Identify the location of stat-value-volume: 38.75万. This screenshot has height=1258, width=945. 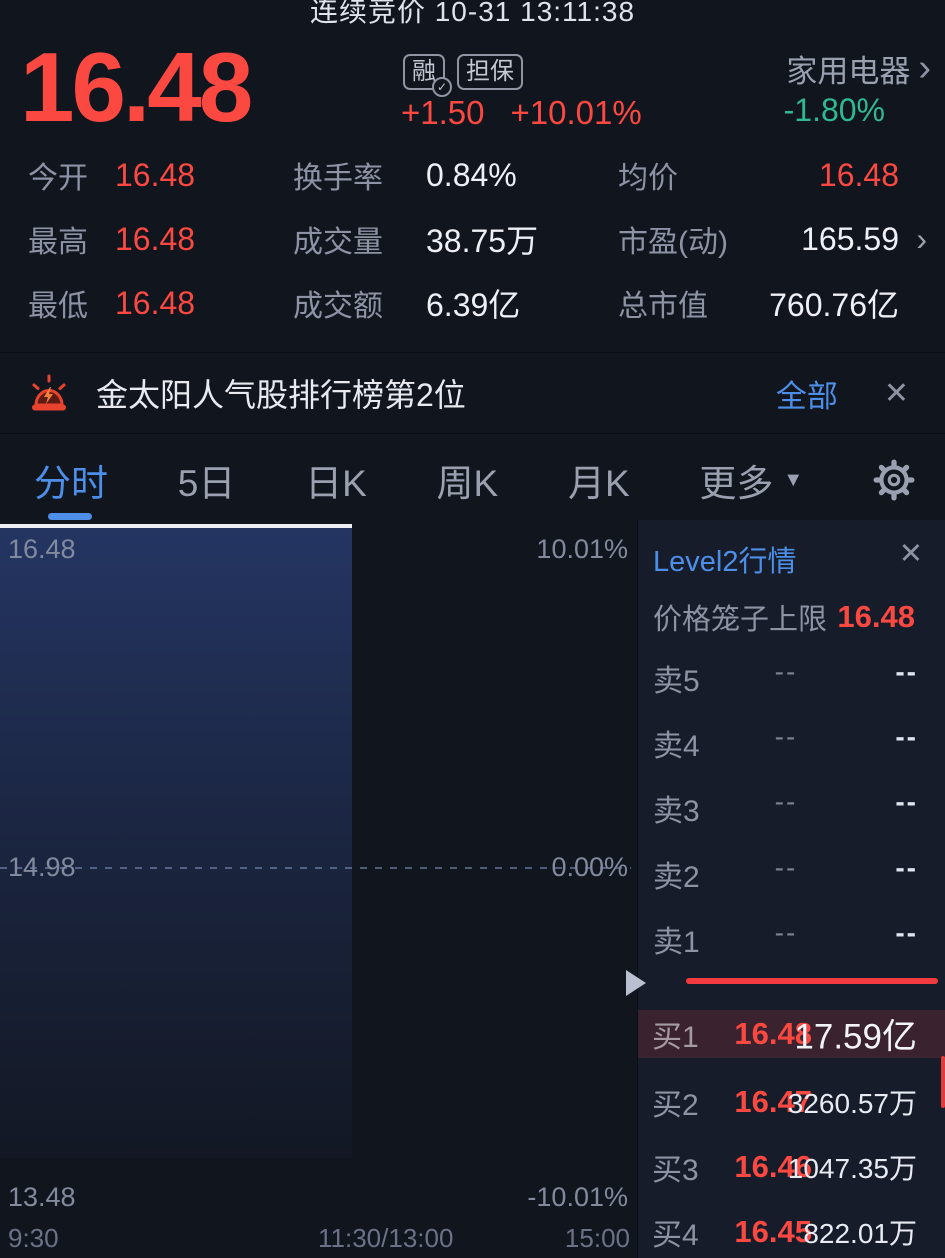
(482, 241).